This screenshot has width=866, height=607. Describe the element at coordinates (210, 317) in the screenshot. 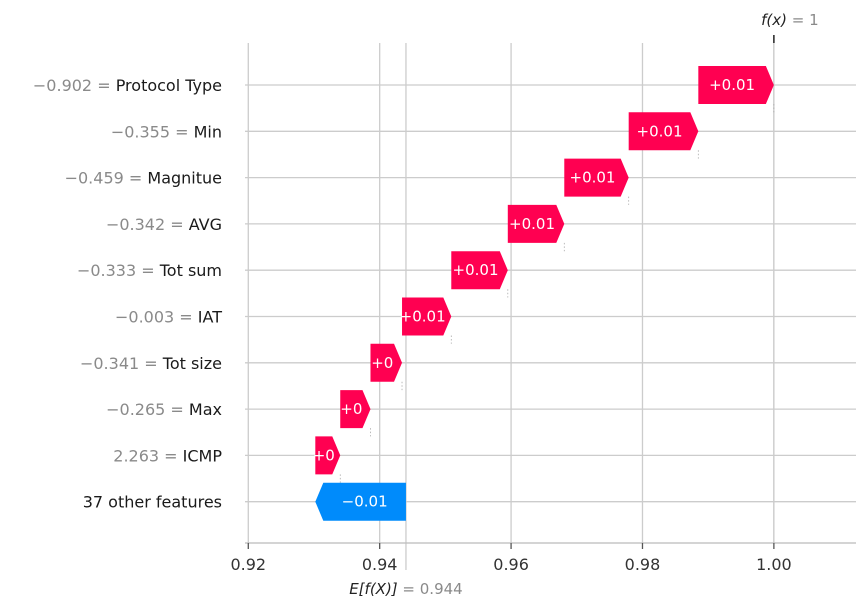

I see `feature-name: IAT` at that location.